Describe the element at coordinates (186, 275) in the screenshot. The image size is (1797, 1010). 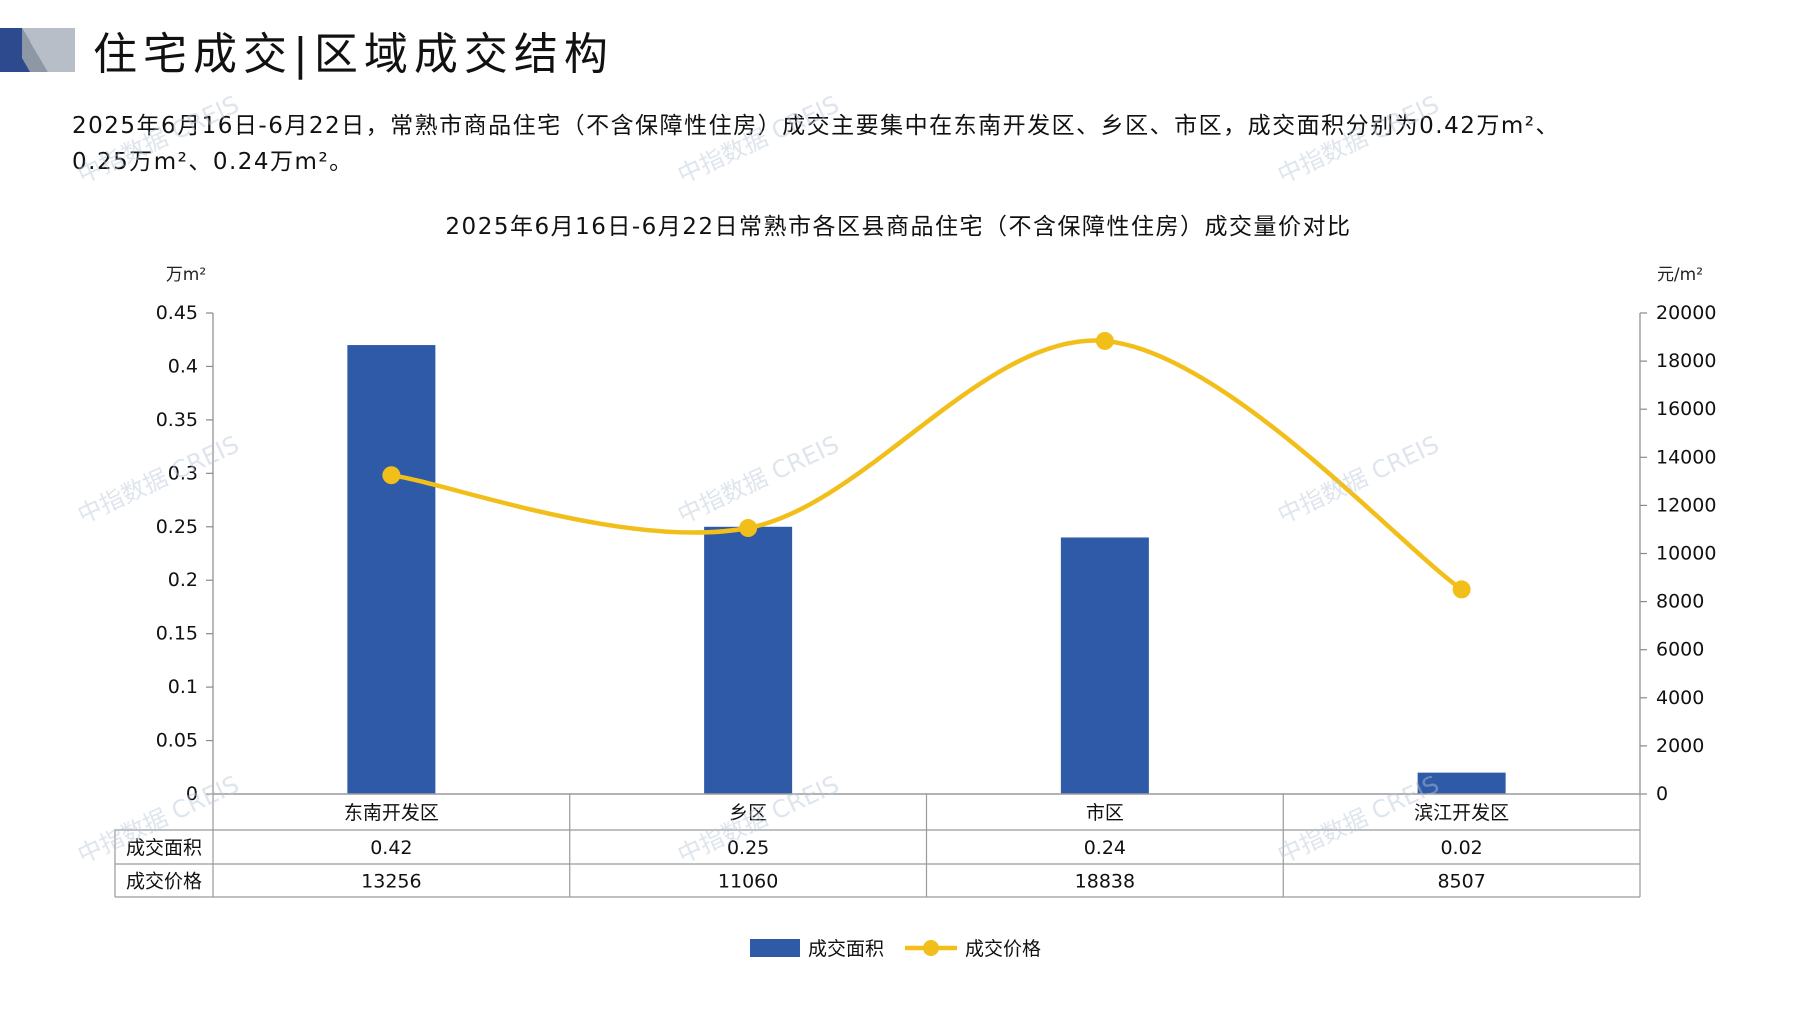
I see `left-axis-unit: 万m²` at that location.